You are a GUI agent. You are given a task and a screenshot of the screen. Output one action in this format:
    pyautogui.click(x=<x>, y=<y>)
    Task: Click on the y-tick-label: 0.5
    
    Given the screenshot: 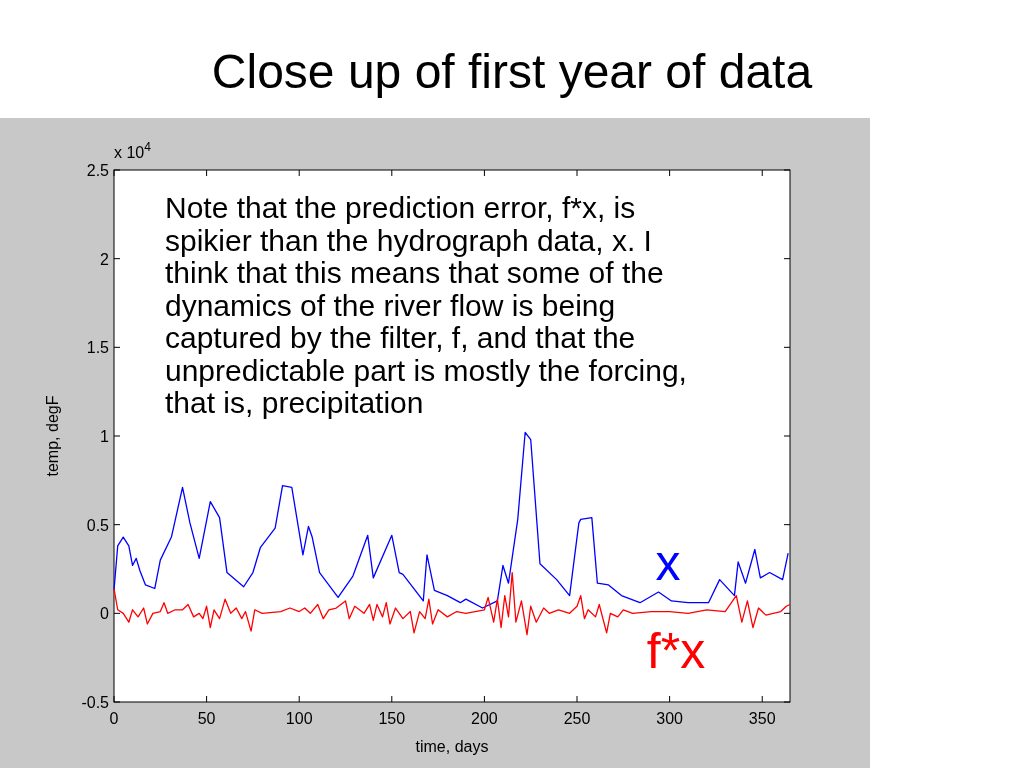 What is the action you would take?
    pyautogui.click(x=98, y=525)
    